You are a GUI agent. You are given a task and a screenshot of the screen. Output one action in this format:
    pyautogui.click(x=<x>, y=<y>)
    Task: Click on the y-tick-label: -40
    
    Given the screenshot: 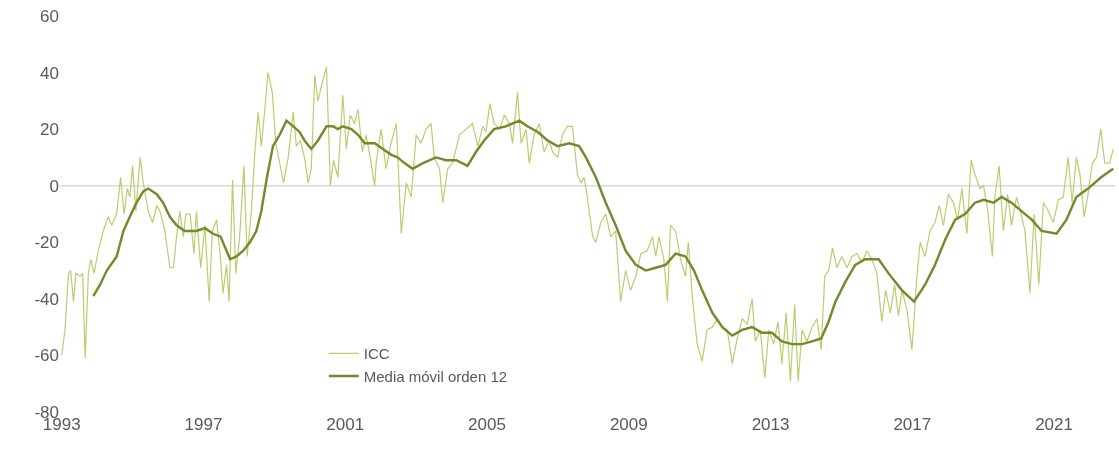 What is the action you would take?
    pyautogui.click(x=46, y=299)
    